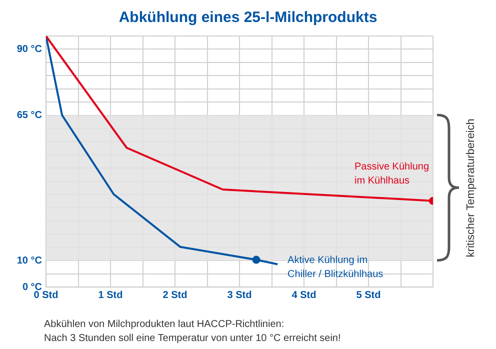 The image size is (496, 349). Describe the element at coordinates (471, 188) in the screenshot. I see `band-label: kritischer Temperaturbereich` at that location.